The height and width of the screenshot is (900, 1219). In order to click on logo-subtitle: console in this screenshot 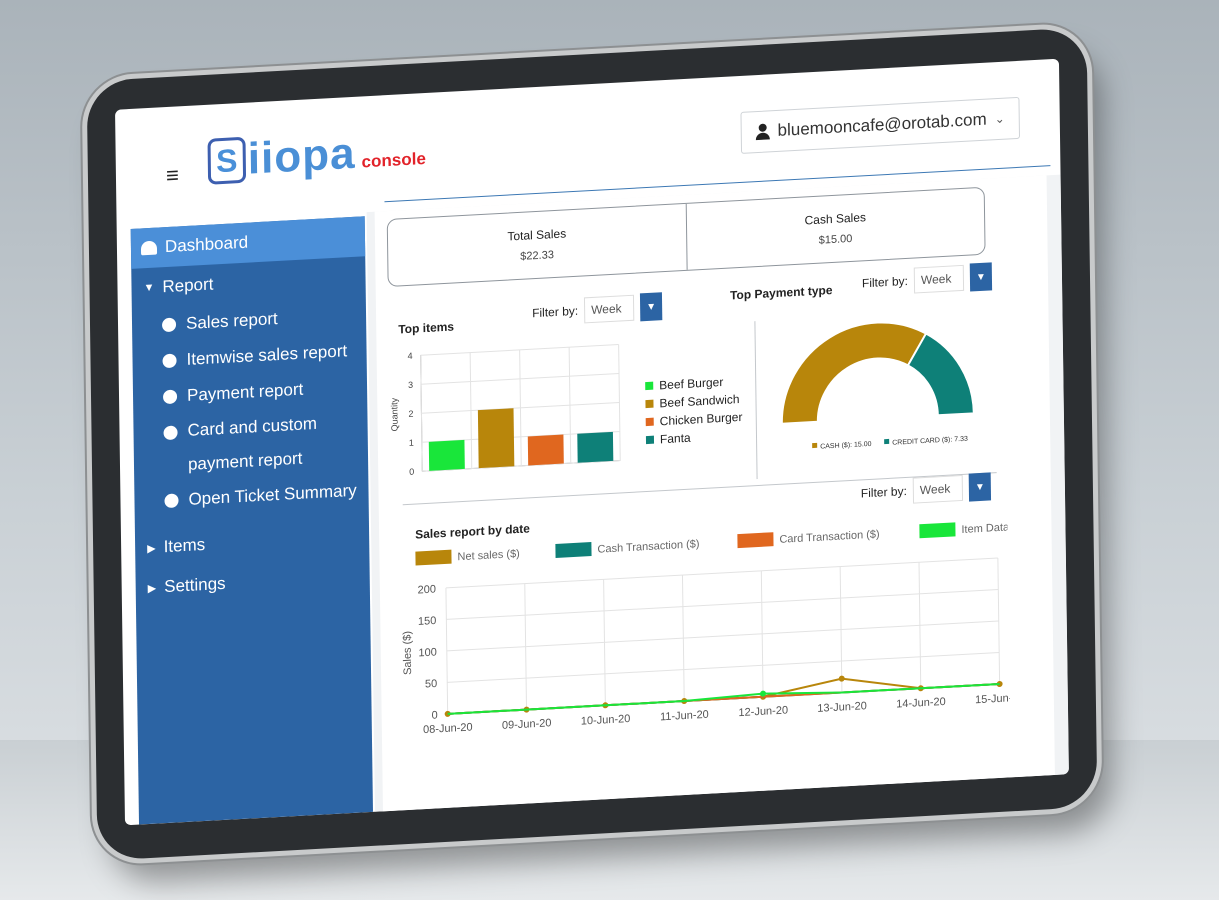, I will do `click(393, 160)`.